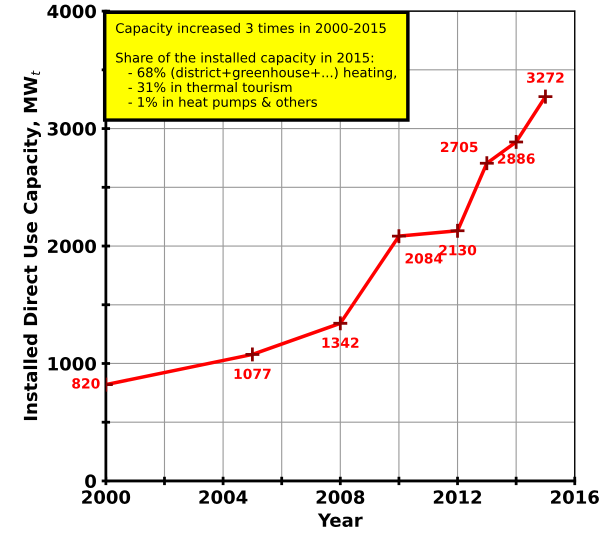 The width and height of the screenshot is (605, 556). Describe the element at coordinates (457, 250) in the screenshot. I see `data-label: 2130` at that location.